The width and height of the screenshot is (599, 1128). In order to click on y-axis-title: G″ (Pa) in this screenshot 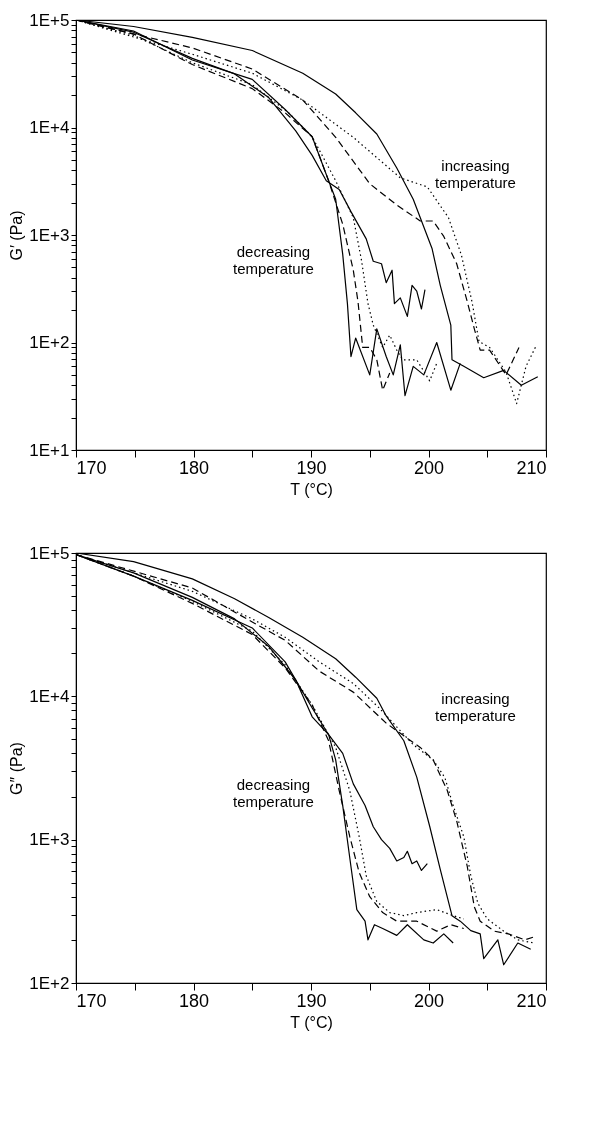, I will do `click(17, 768)`.